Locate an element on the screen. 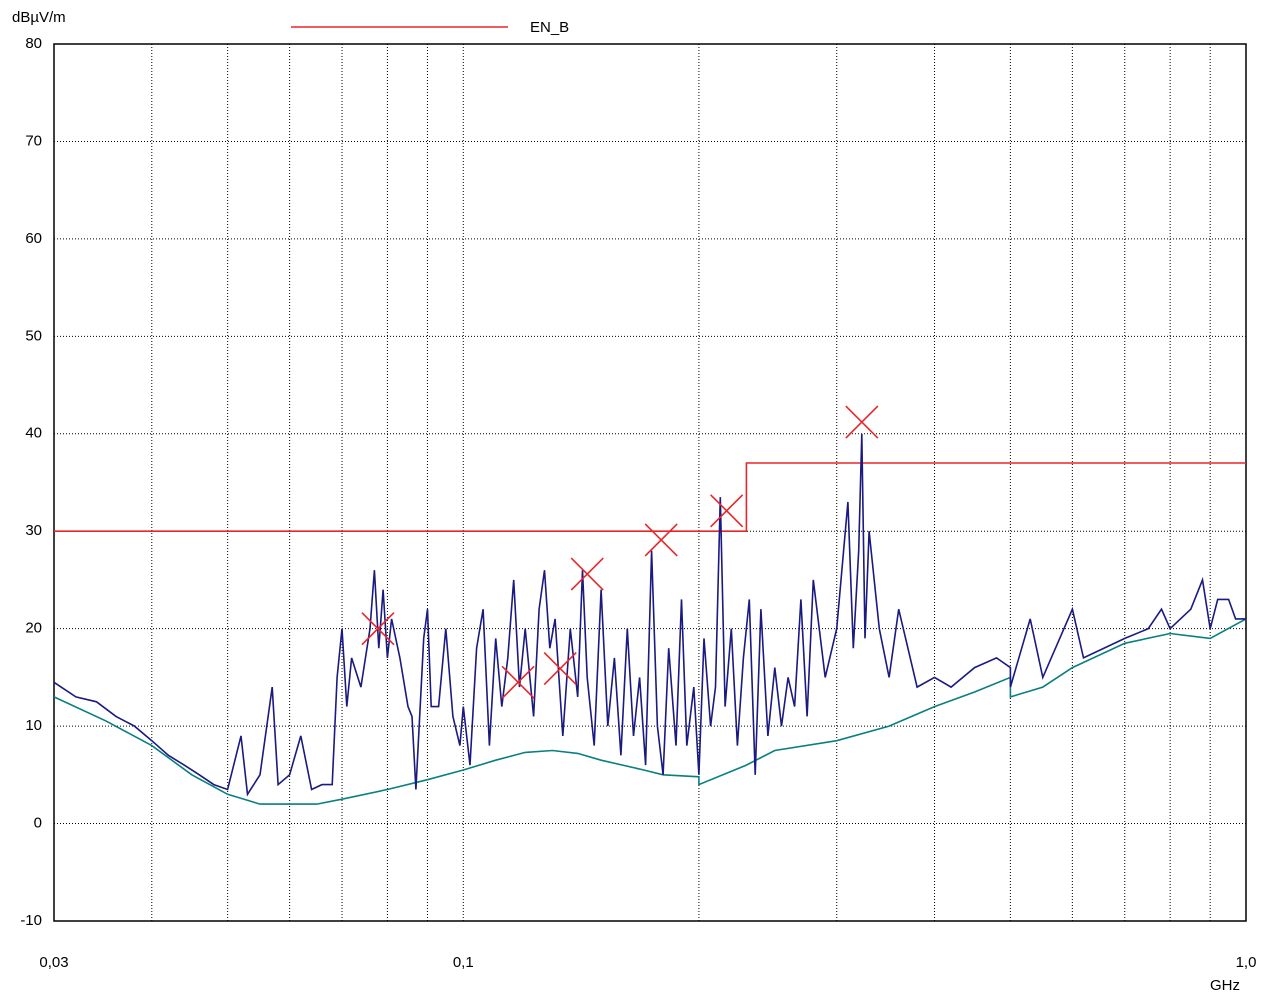 The image size is (1279, 997). y-tick-label: -10 is located at coordinates (31, 920).